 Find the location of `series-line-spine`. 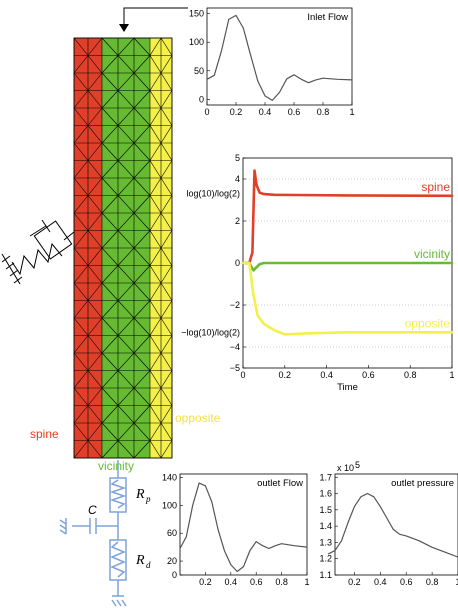

series-line-spine is located at coordinates (347, 217).